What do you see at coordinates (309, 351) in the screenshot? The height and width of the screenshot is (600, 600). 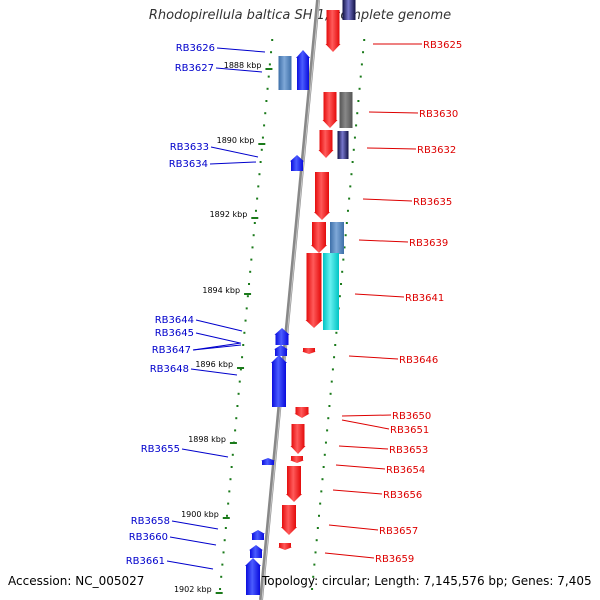 I see `reverse-gene-rb3646` at bounding box center [309, 351].